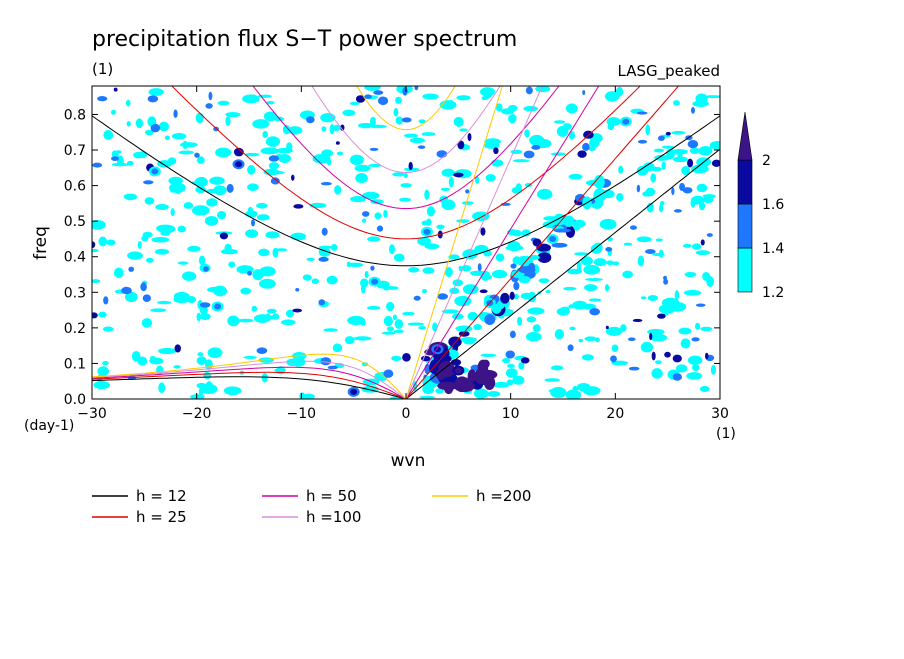 The image size is (904, 659). Describe the element at coordinates (726, 434) in the screenshot. I see `x-units-label: (1)` at that location.